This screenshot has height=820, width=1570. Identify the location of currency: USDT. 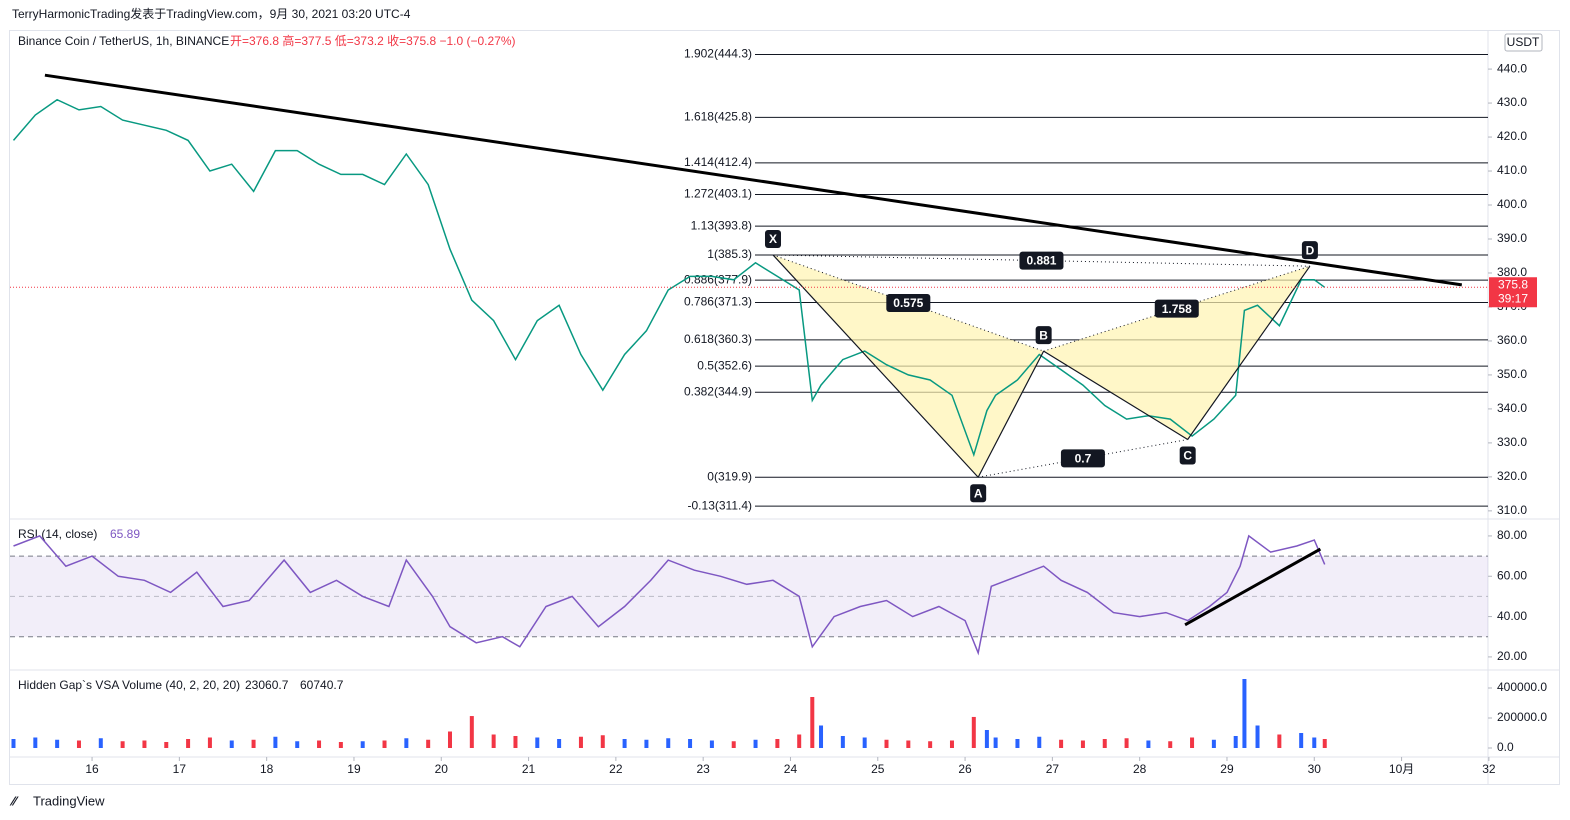
(1523, 42).